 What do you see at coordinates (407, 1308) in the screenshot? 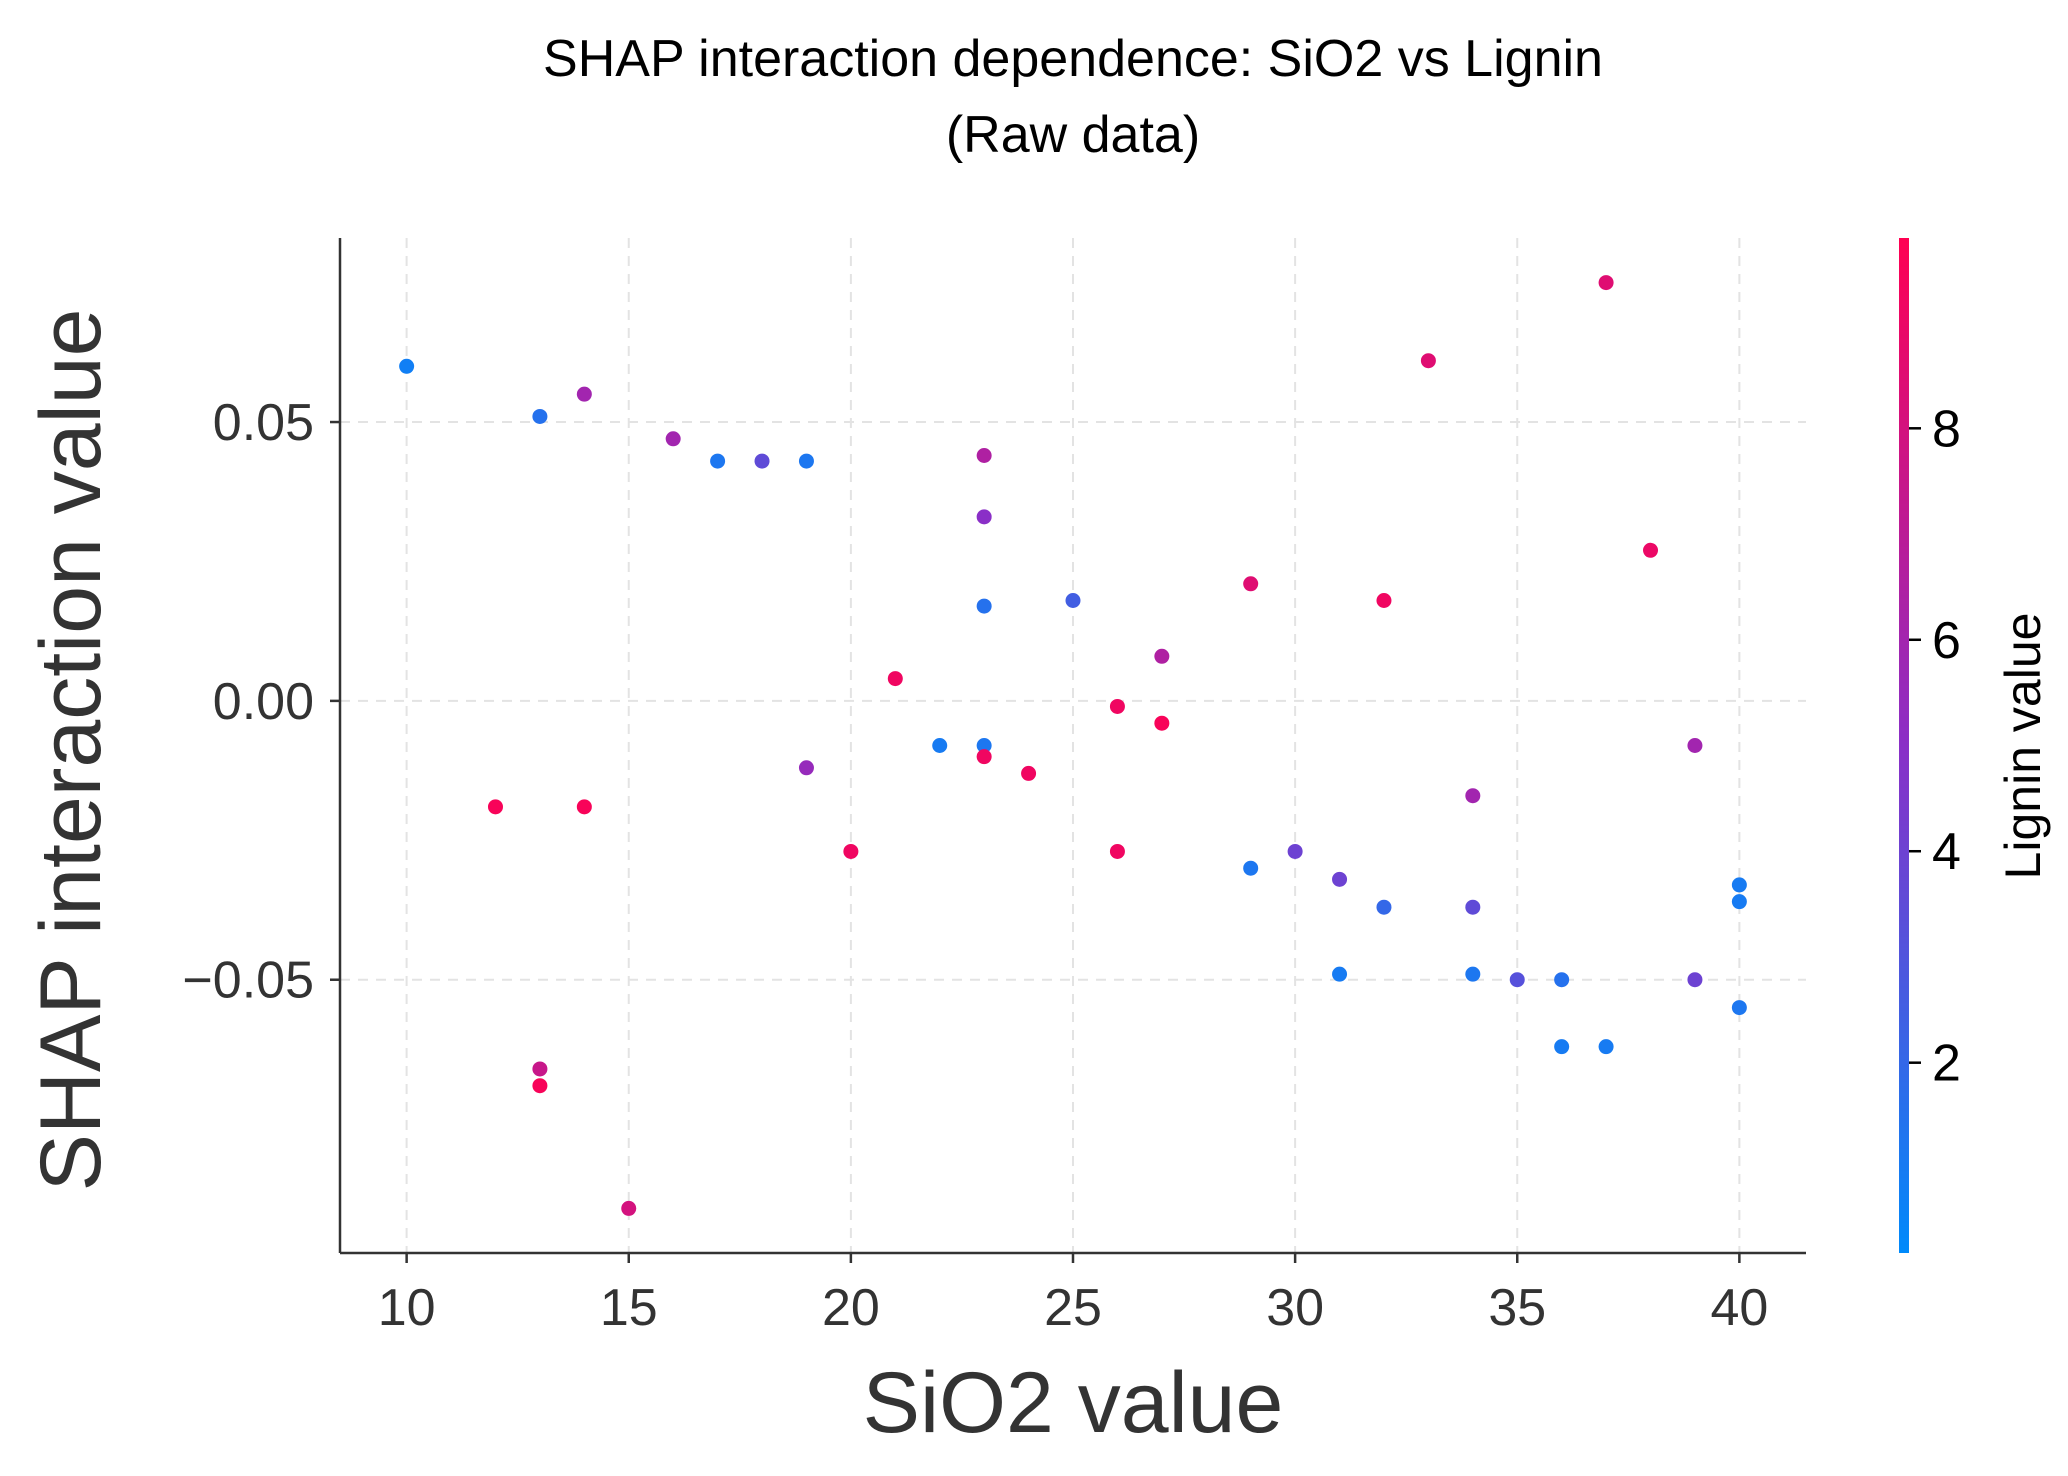
I see `x-tick-label: 10` at bounding box center [407, 1308].